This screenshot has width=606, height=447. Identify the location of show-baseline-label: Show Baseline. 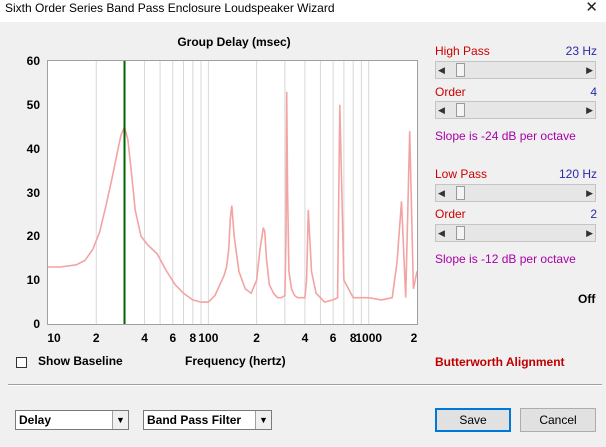
(80, 361).